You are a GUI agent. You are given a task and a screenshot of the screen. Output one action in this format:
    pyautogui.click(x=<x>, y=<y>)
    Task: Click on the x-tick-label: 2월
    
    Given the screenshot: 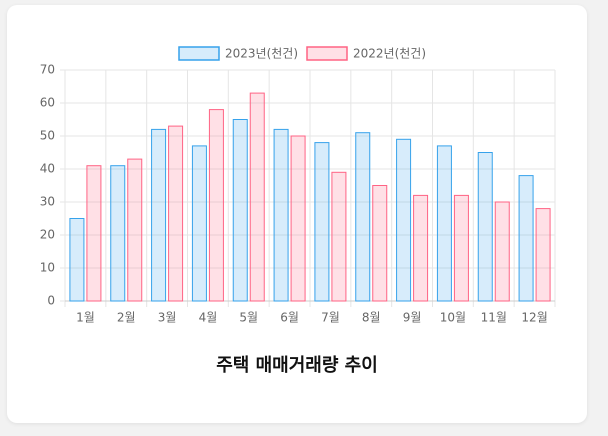 What is the action you would take?
    pyautogui.click(x=126, y=318)
    